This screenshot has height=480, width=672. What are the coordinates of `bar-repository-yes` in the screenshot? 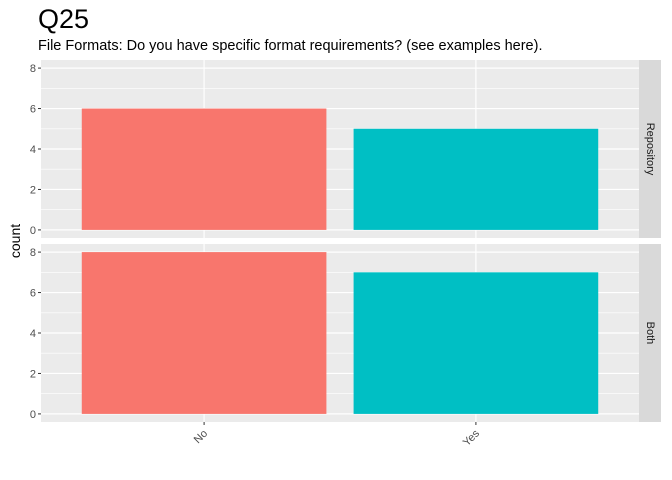 It's located at (476, 179).